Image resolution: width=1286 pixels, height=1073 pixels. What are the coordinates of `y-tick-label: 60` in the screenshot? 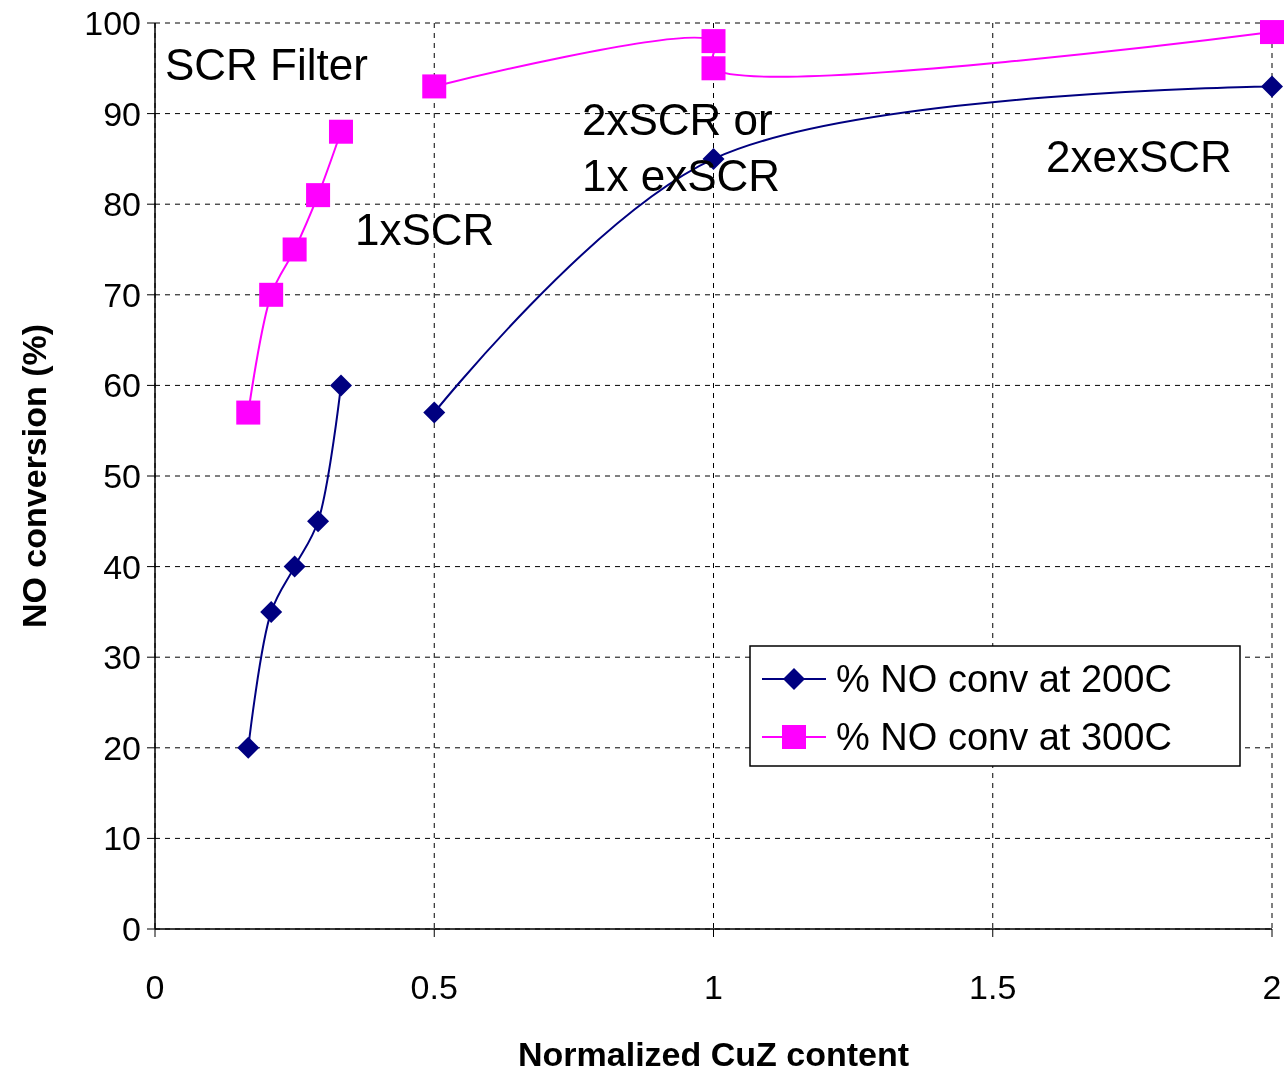 It's located at (122, 385).